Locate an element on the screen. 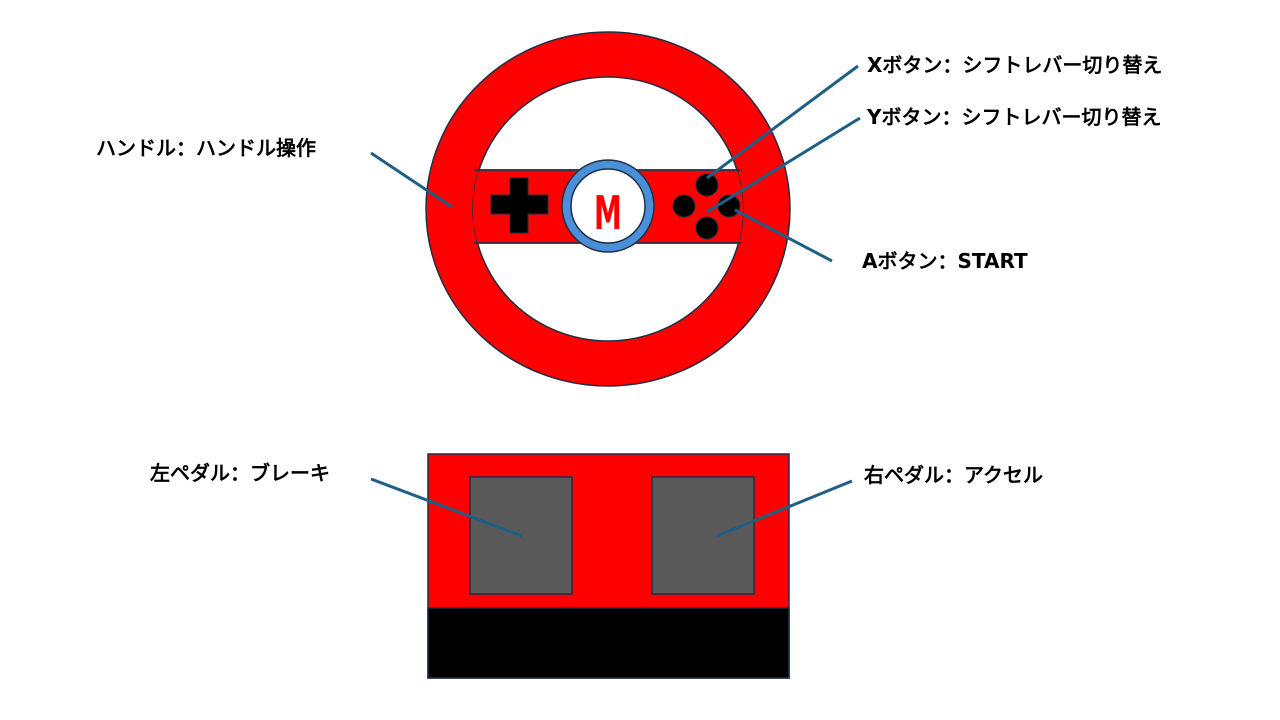  button-x is located at coordinates (707, 185).